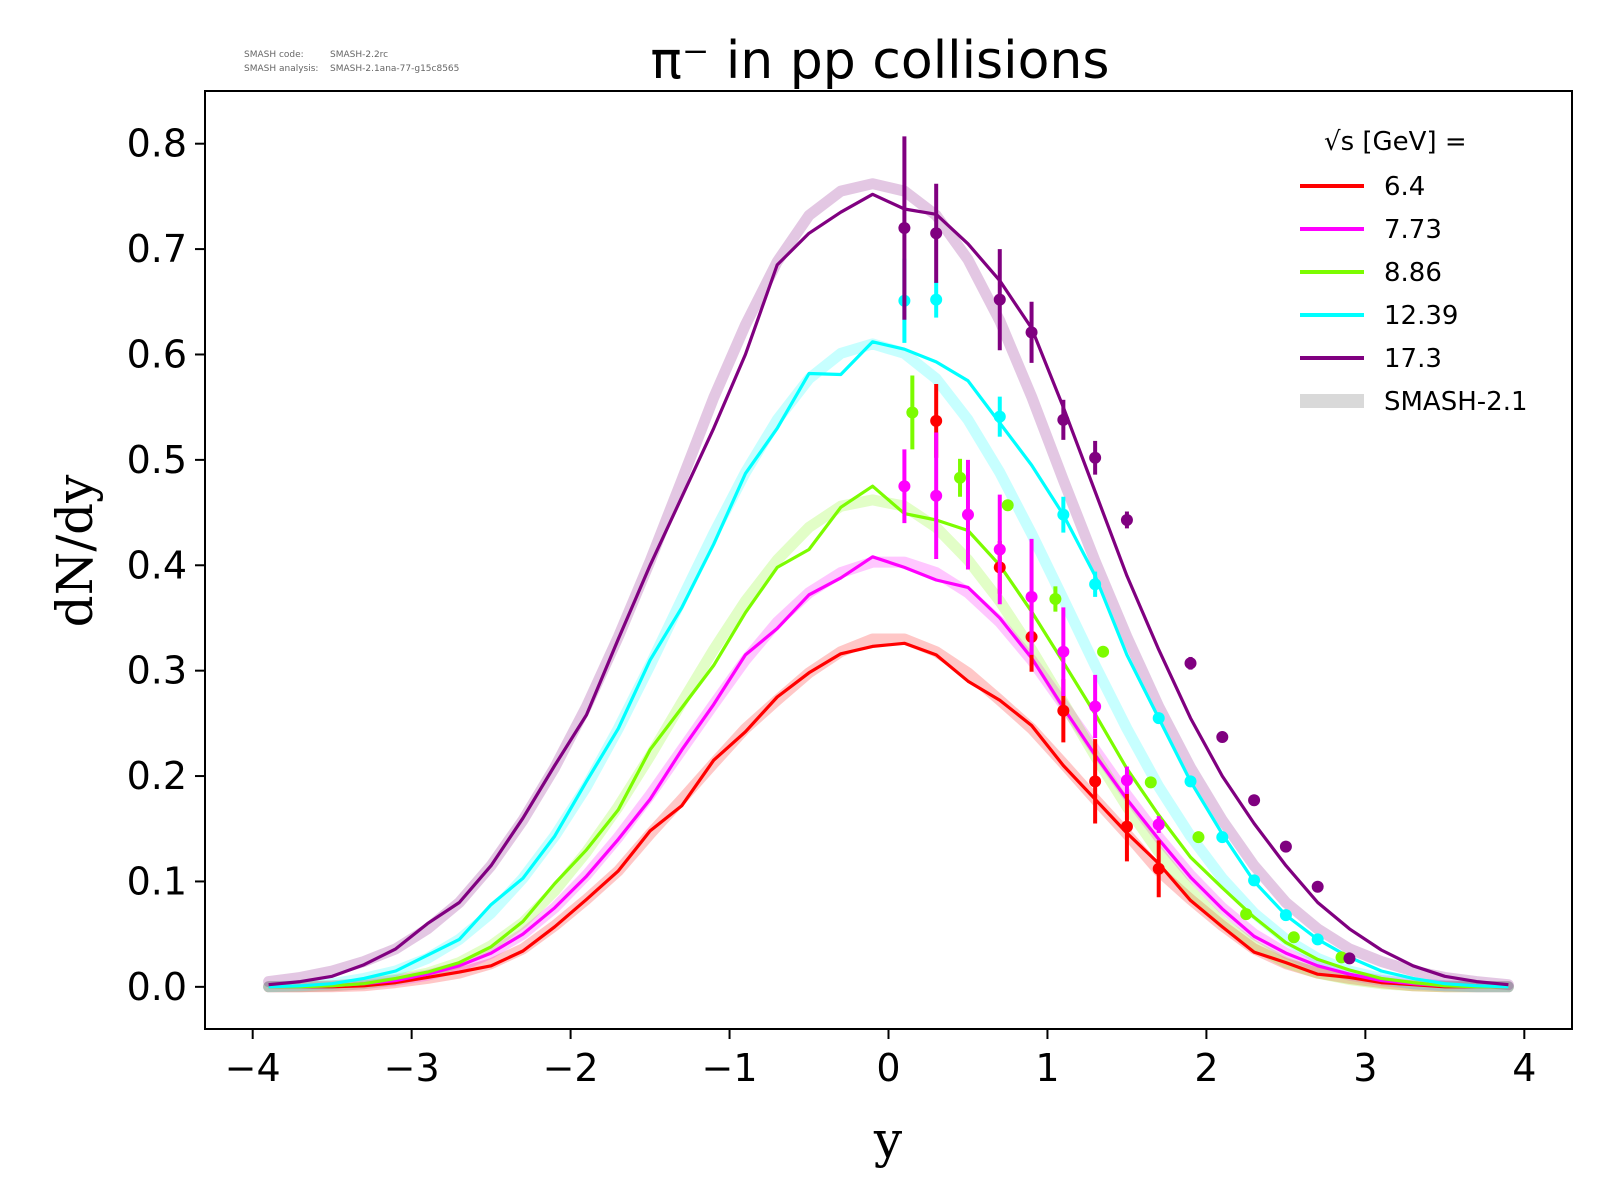  What do you see at coordinates (75, 551) in the screenshot?
I see `y-axis-label: dN/dy` at bounding box center [75, 551].